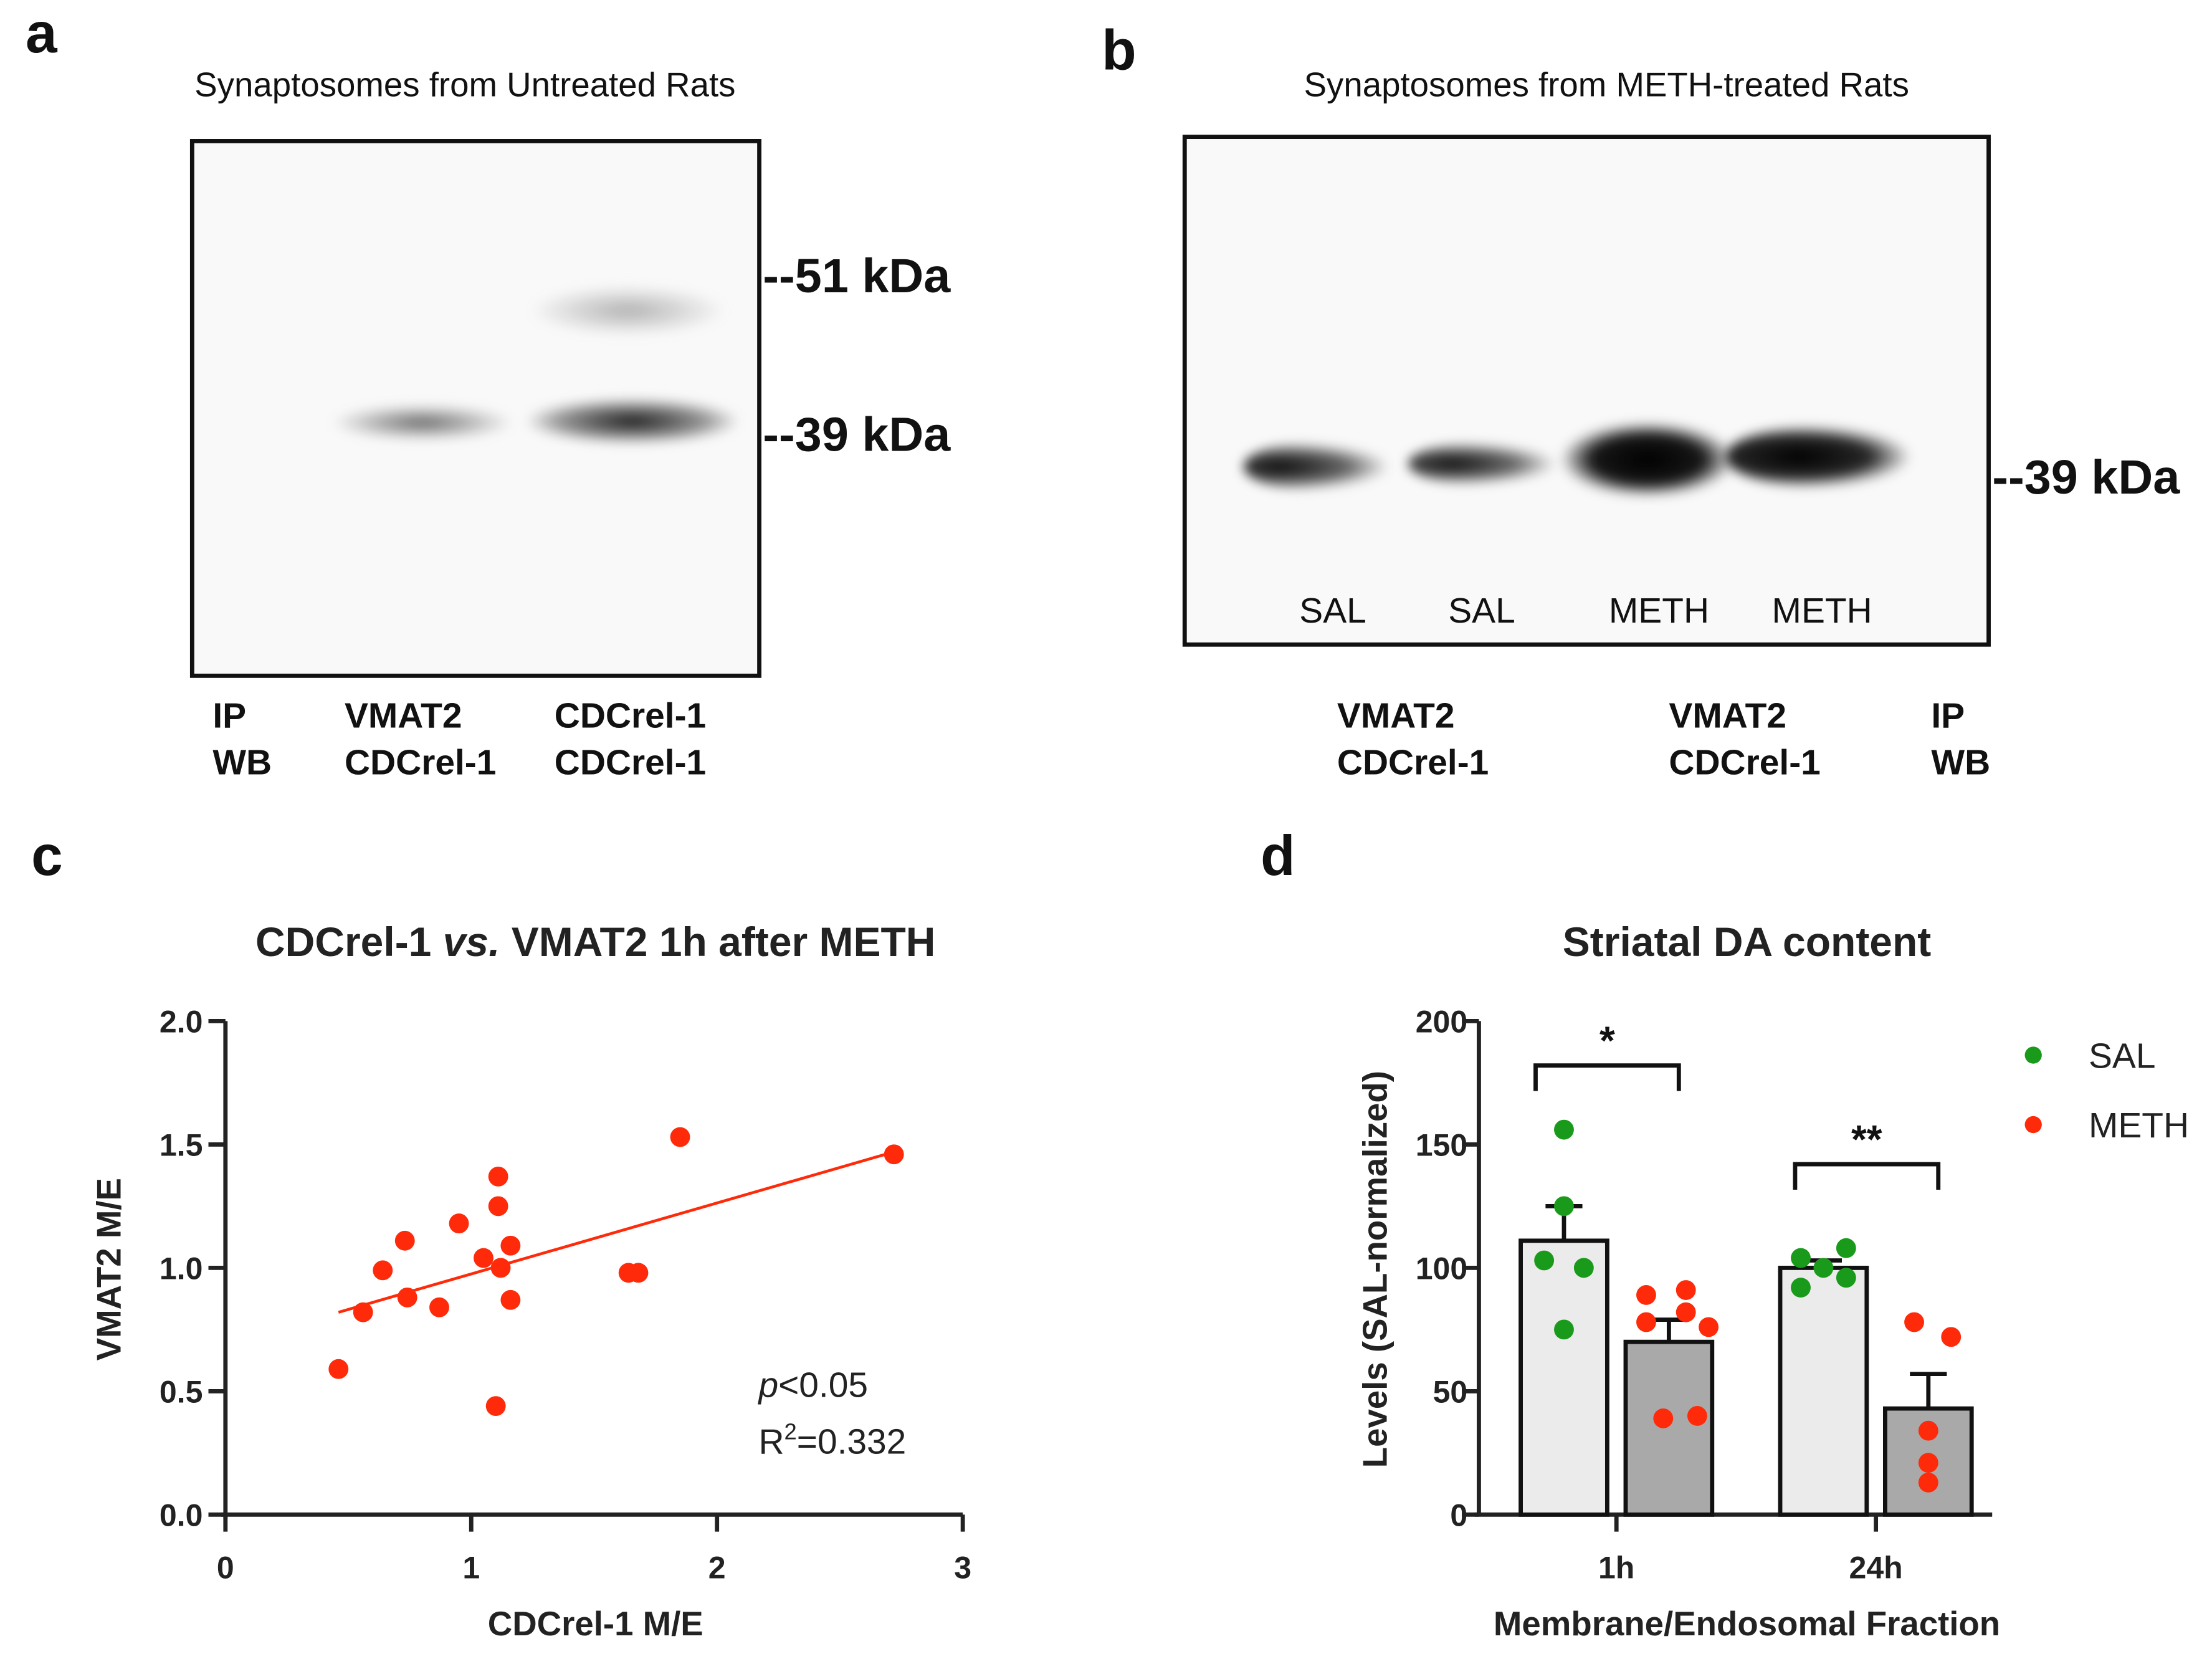  What do you see at coordinates (1823, 1391) in the screenshot?
I see `bar-sal` at bounding box center [1823, 1391].